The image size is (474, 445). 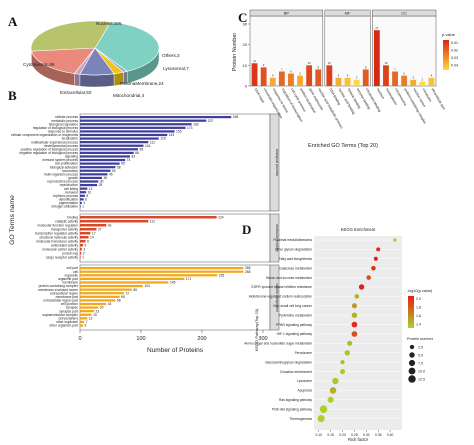 What do you see at coordinates (190, 128) in the screenshot?
I see `go-value-label-0-3: 173` at bounding box center [190, 128].